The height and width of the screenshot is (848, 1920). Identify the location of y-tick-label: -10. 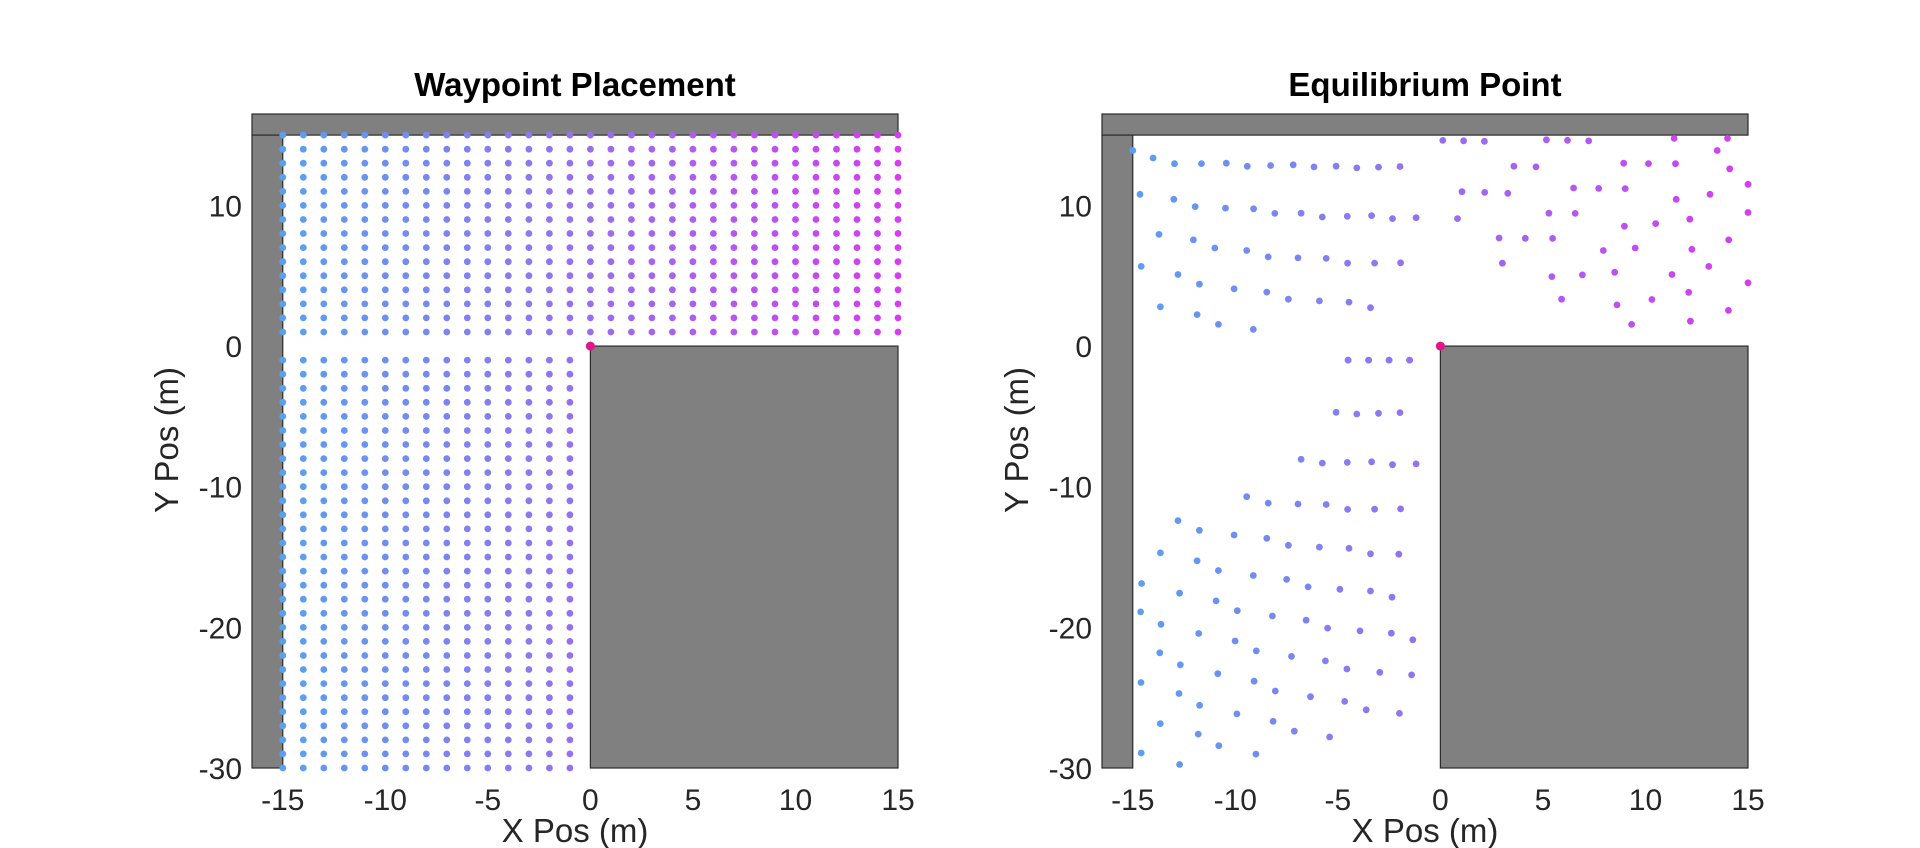
(220, 488).